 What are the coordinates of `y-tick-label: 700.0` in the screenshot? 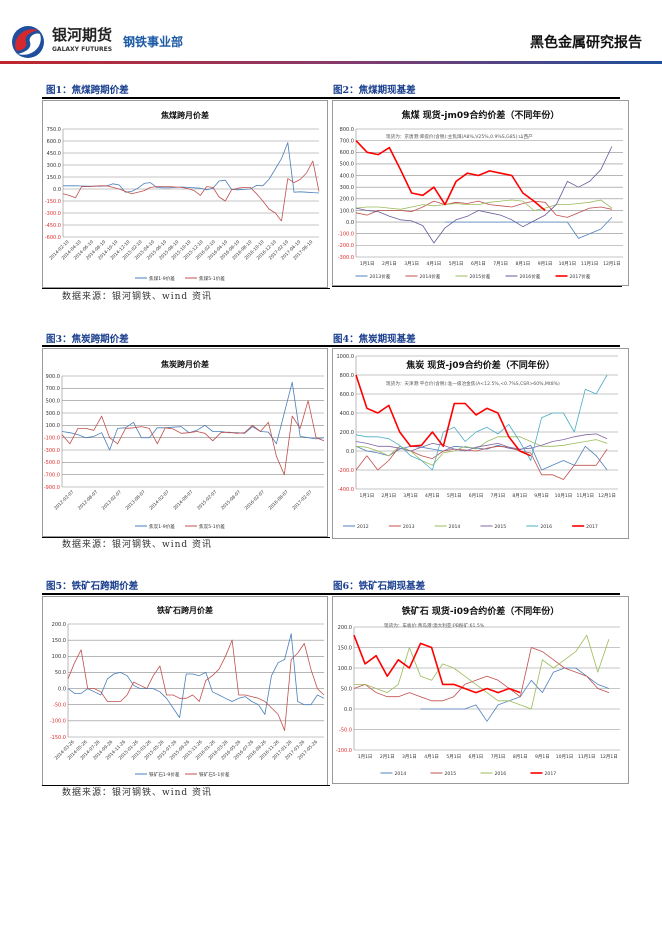 It's located at (53, 389).